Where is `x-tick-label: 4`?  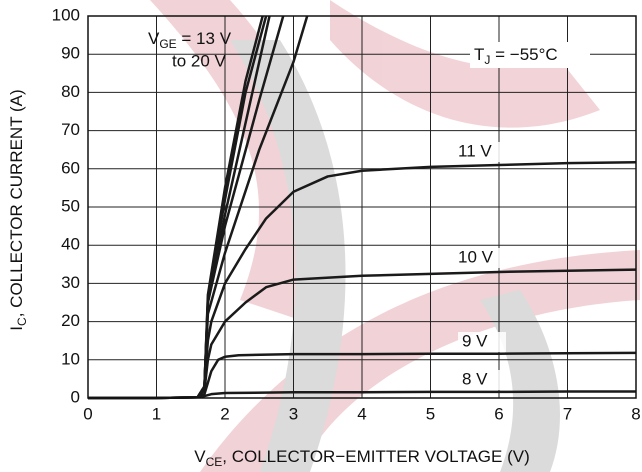 x-tick-label: 4 is located at coordinates (361, 413).